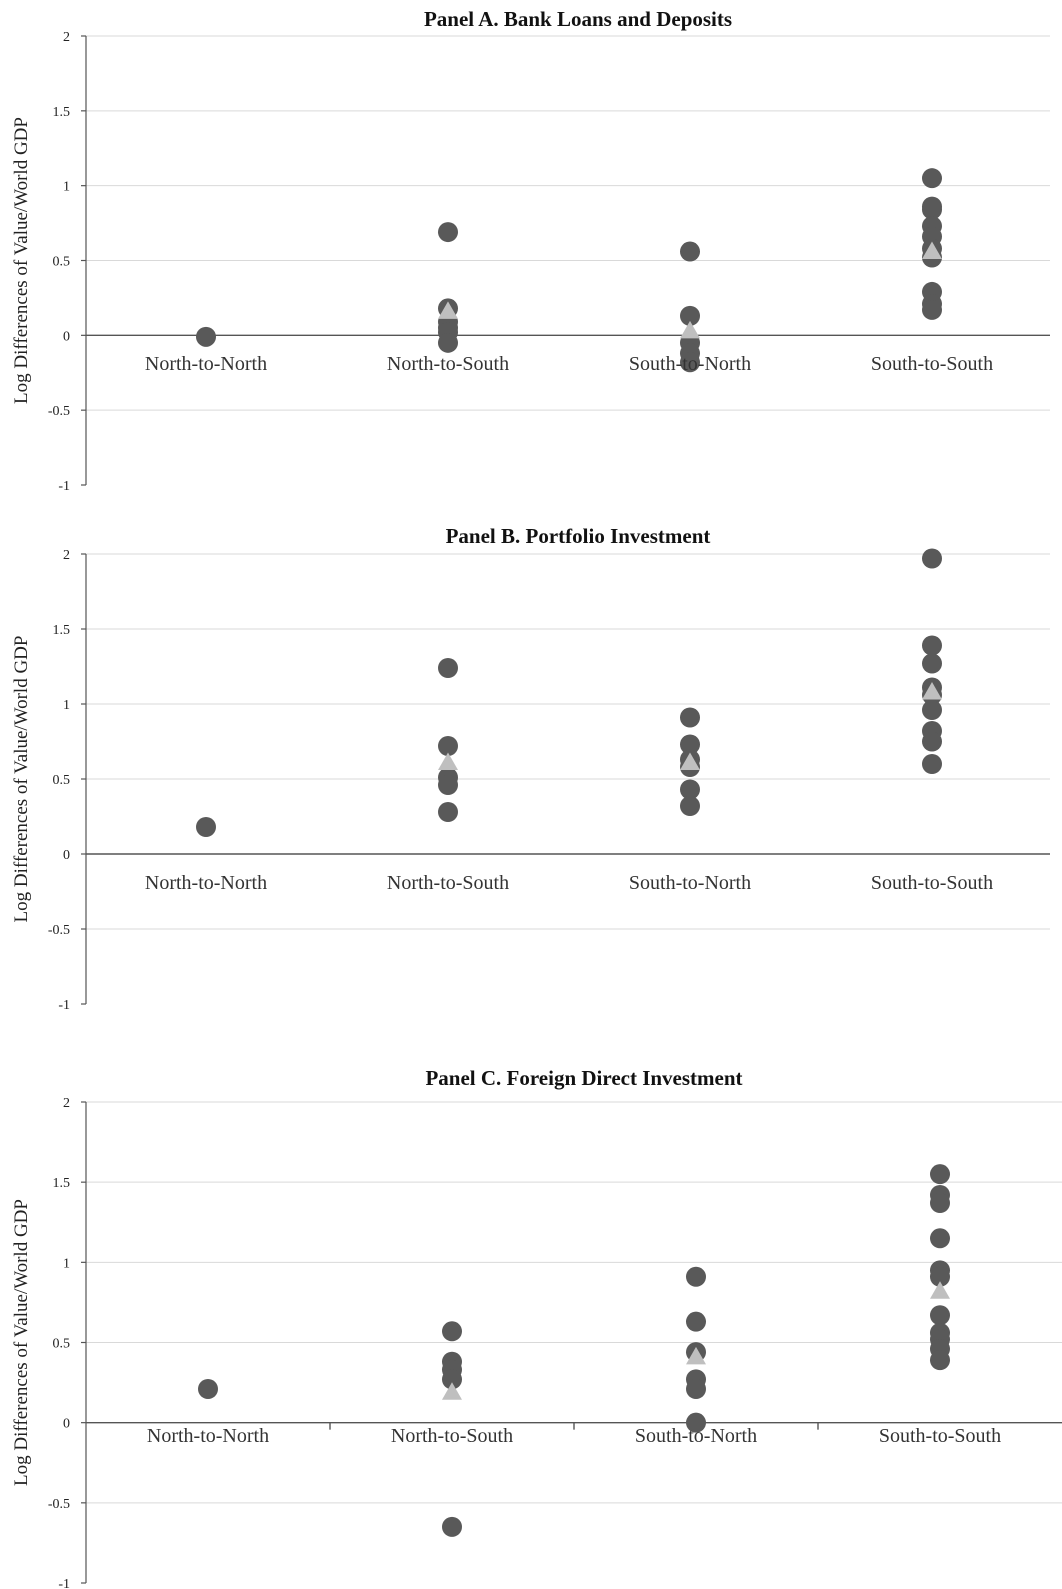 This screenshot has width=1062, height=1589. I want to click on panel-title: Panel A. Bank Loans and Deposits, so click(578, 19).